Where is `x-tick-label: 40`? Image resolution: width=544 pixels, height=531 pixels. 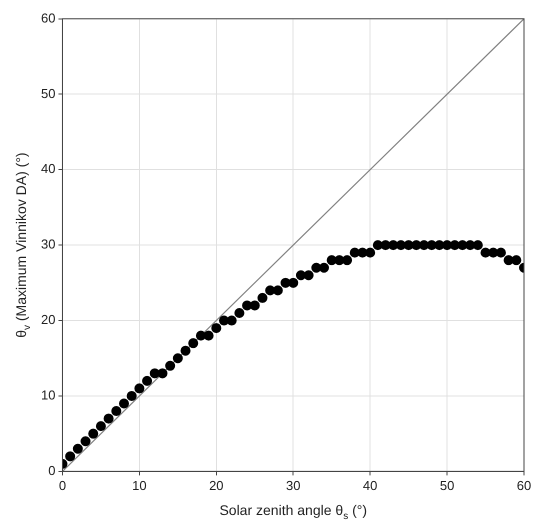
x-tick-label: 40 is located at coordinates (370, 485).